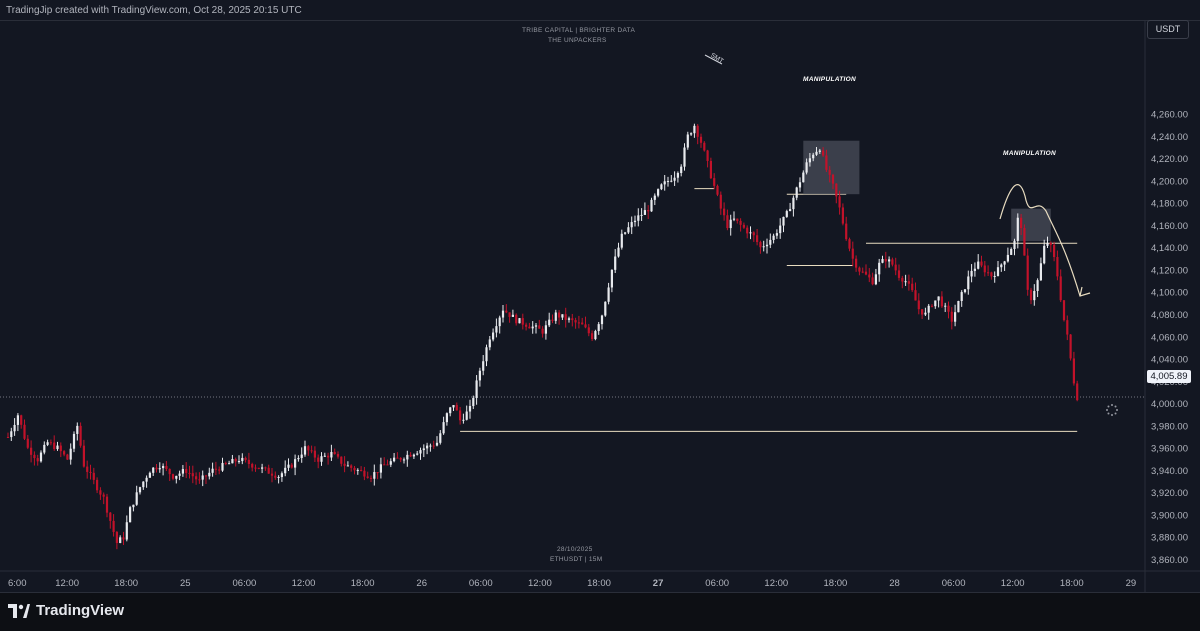 This screenshot has width=1200, height=631. I want to click on y-tick-label: 4,200.00, so click(1169, 181).